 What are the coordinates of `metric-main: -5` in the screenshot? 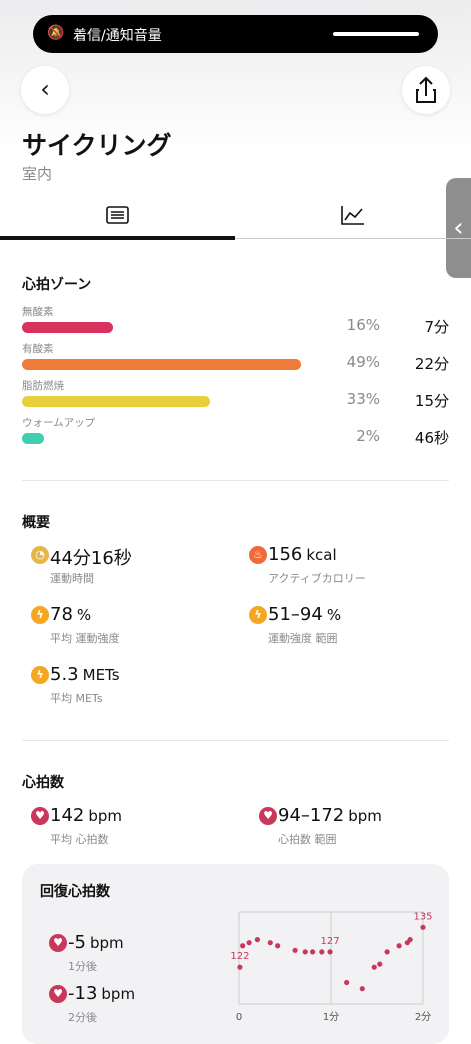 It's located at (77, 942).